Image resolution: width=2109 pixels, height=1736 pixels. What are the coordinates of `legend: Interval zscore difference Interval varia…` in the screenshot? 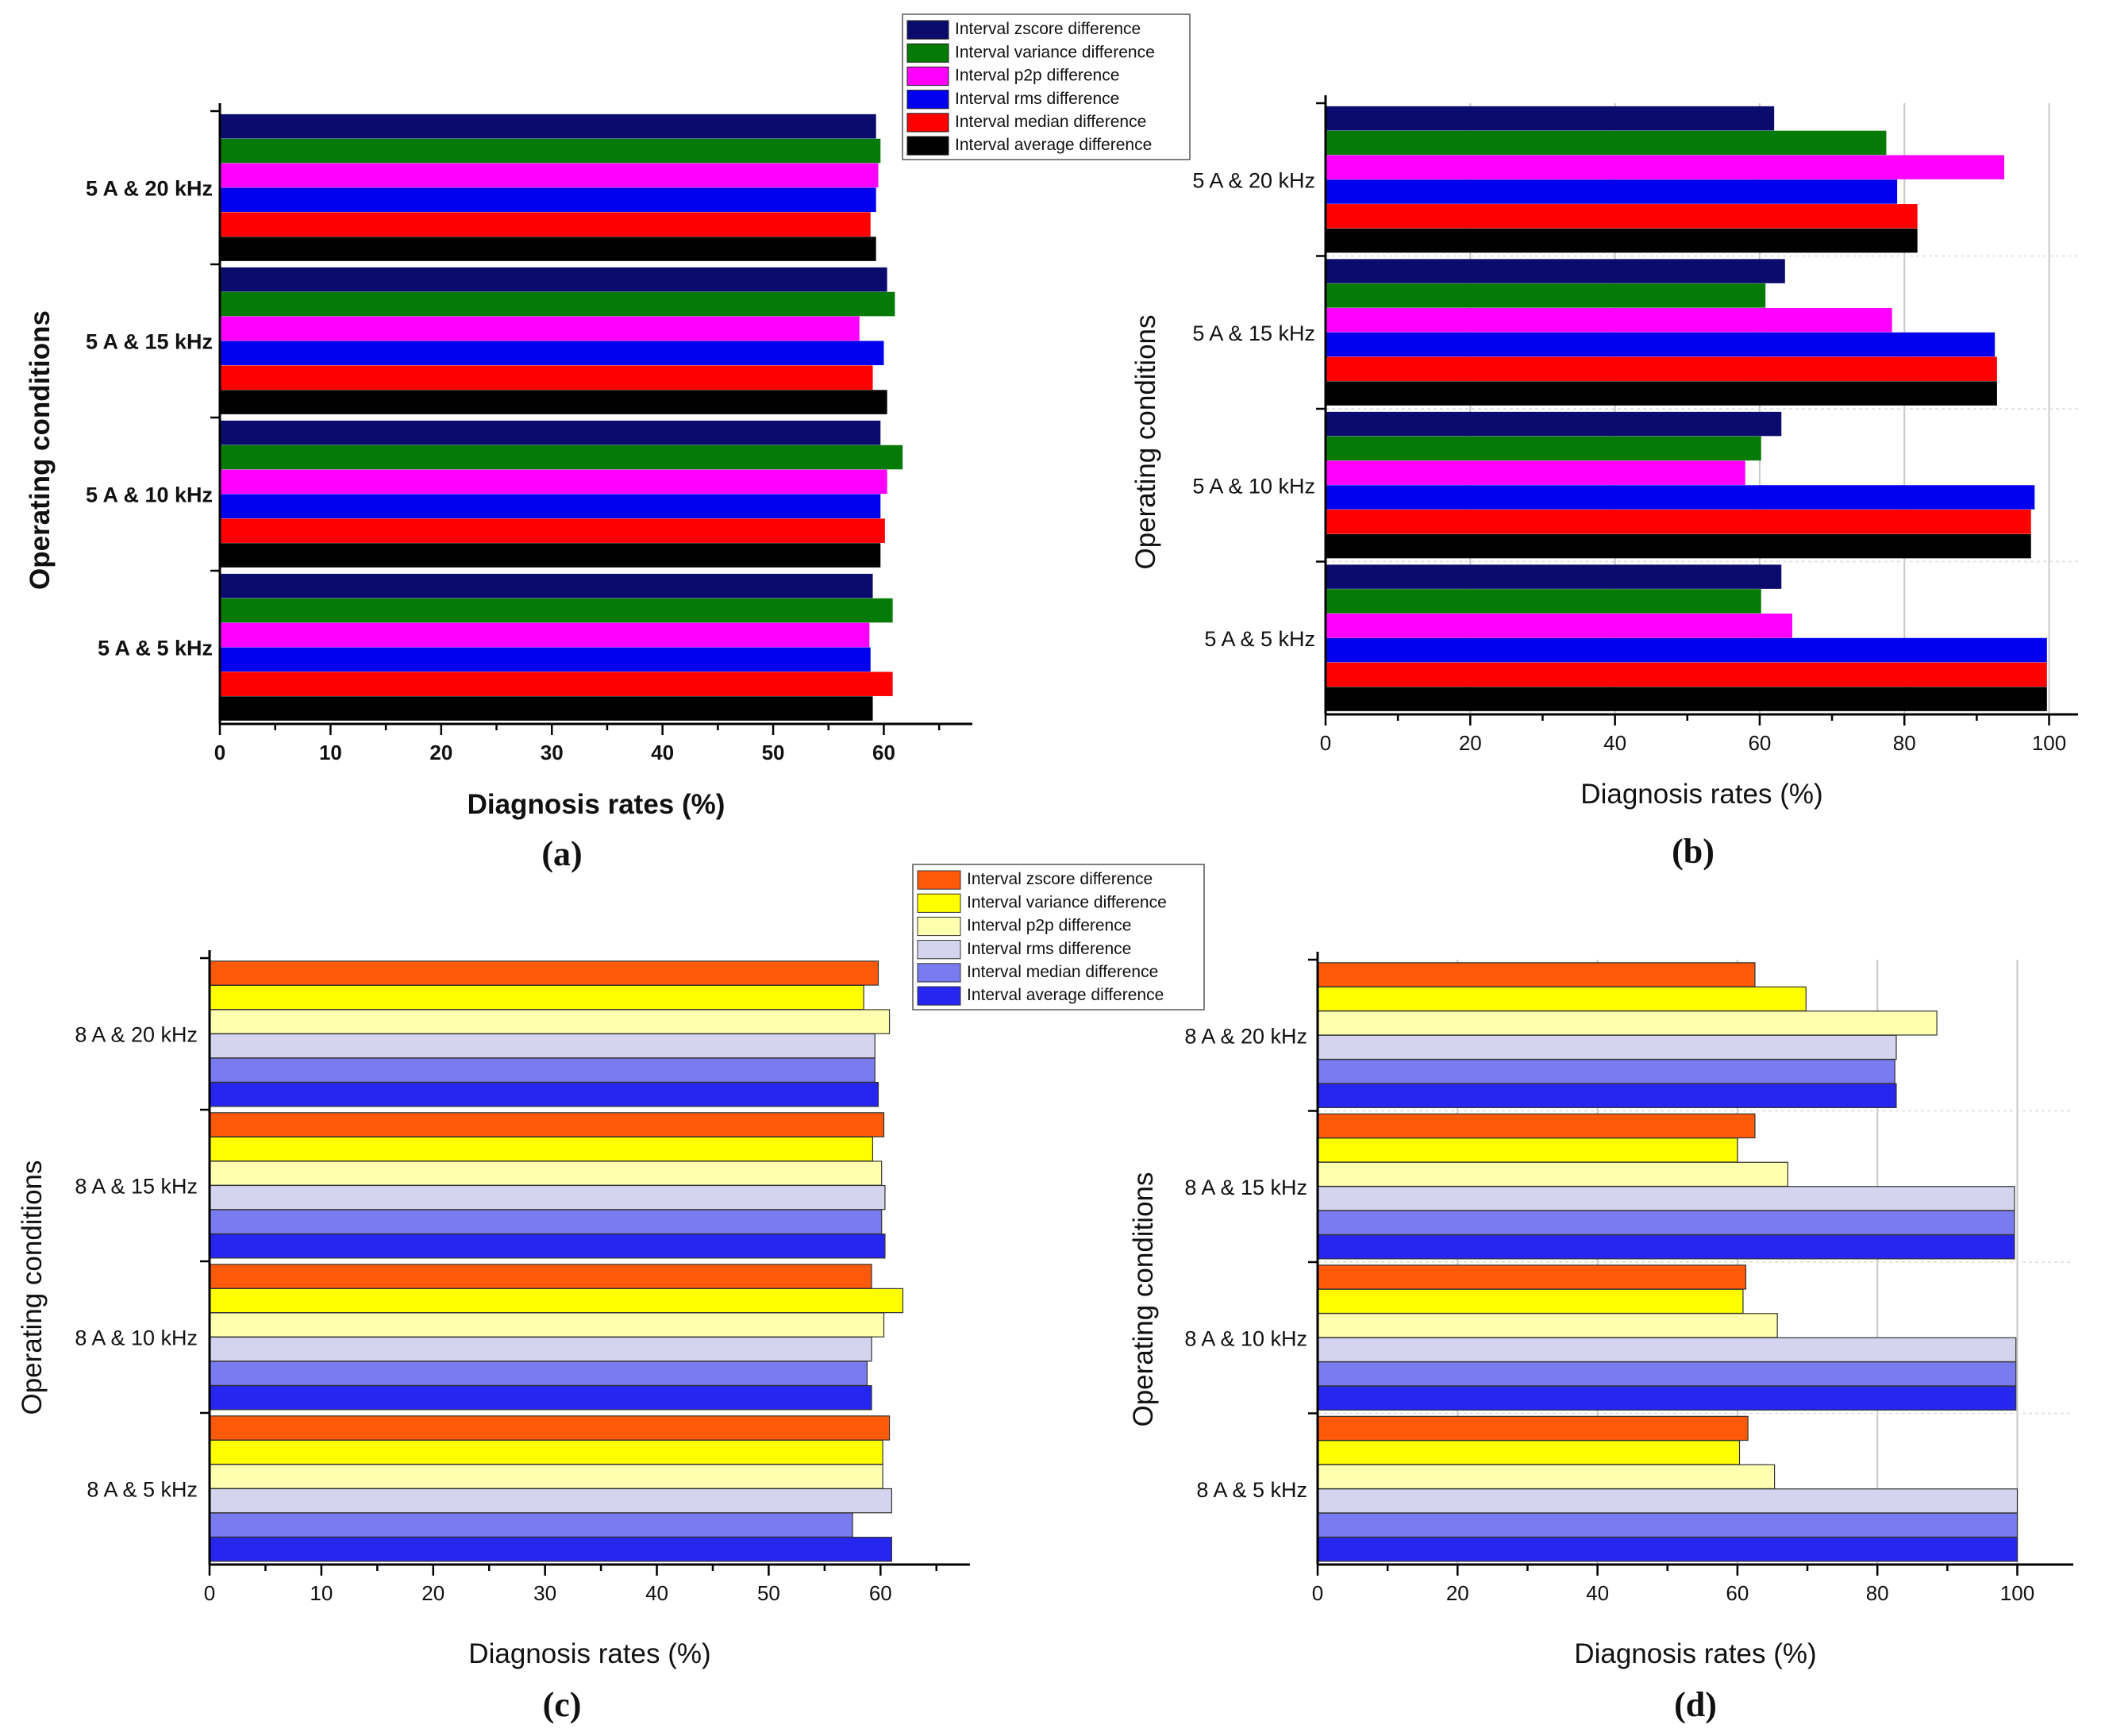 It's located at (1058, 937).